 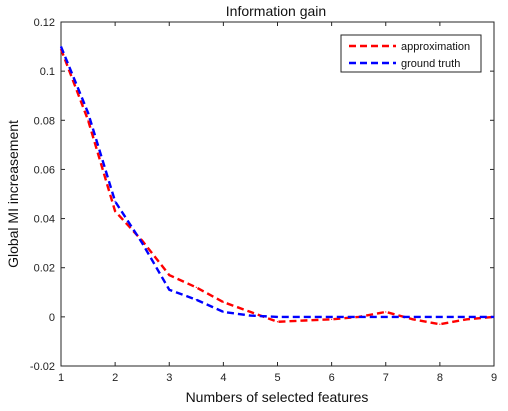 I want to click on y-tick-label: 0.12, so click(x=44, y=23).